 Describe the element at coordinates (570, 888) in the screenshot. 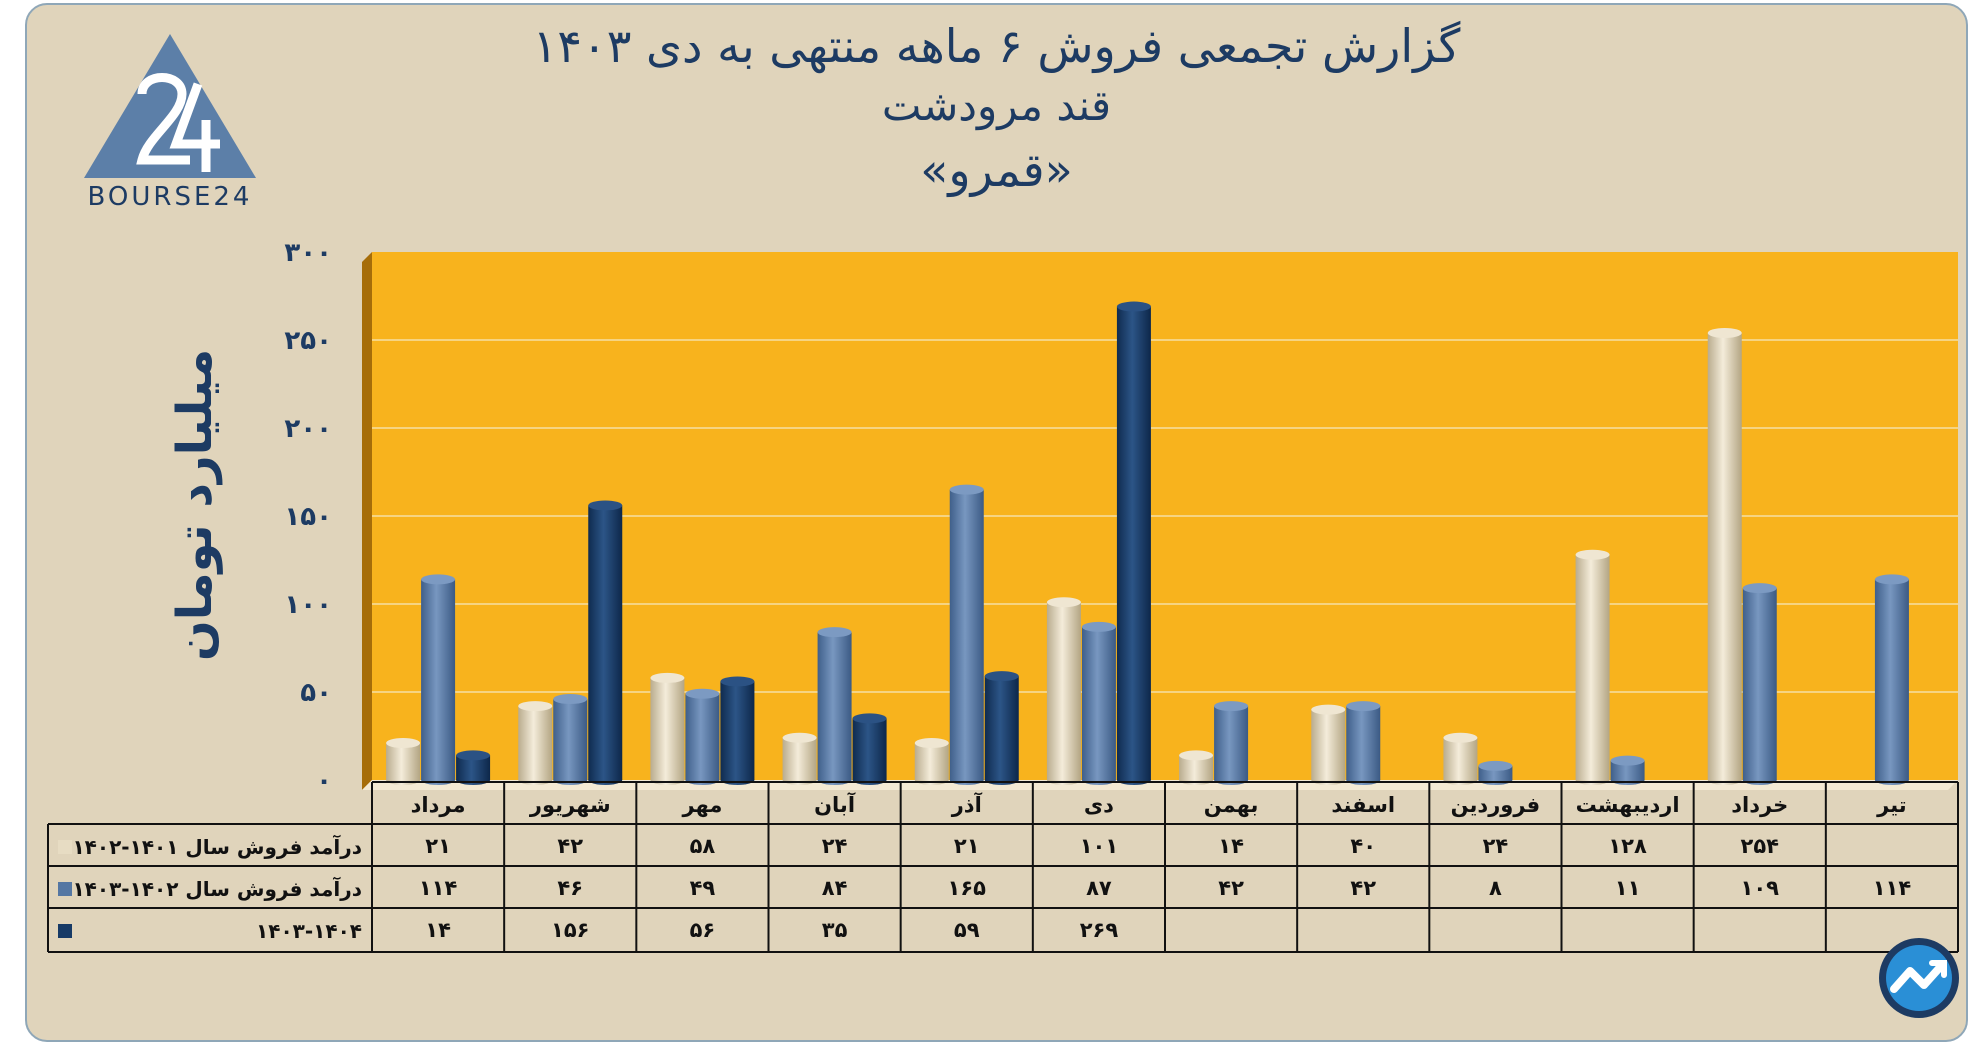

I see `data-label: ۴۶` at that location.